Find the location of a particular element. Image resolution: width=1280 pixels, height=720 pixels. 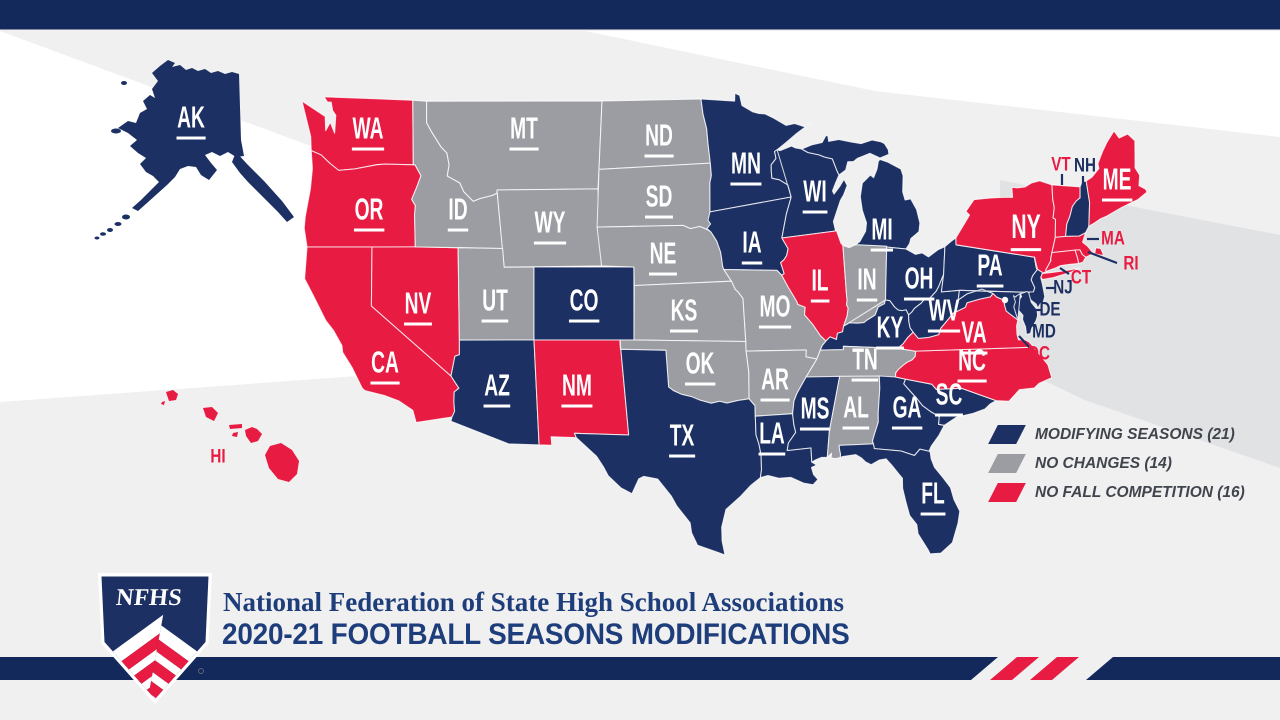

svg-text: NFHS is located at coordinates (149, 598).